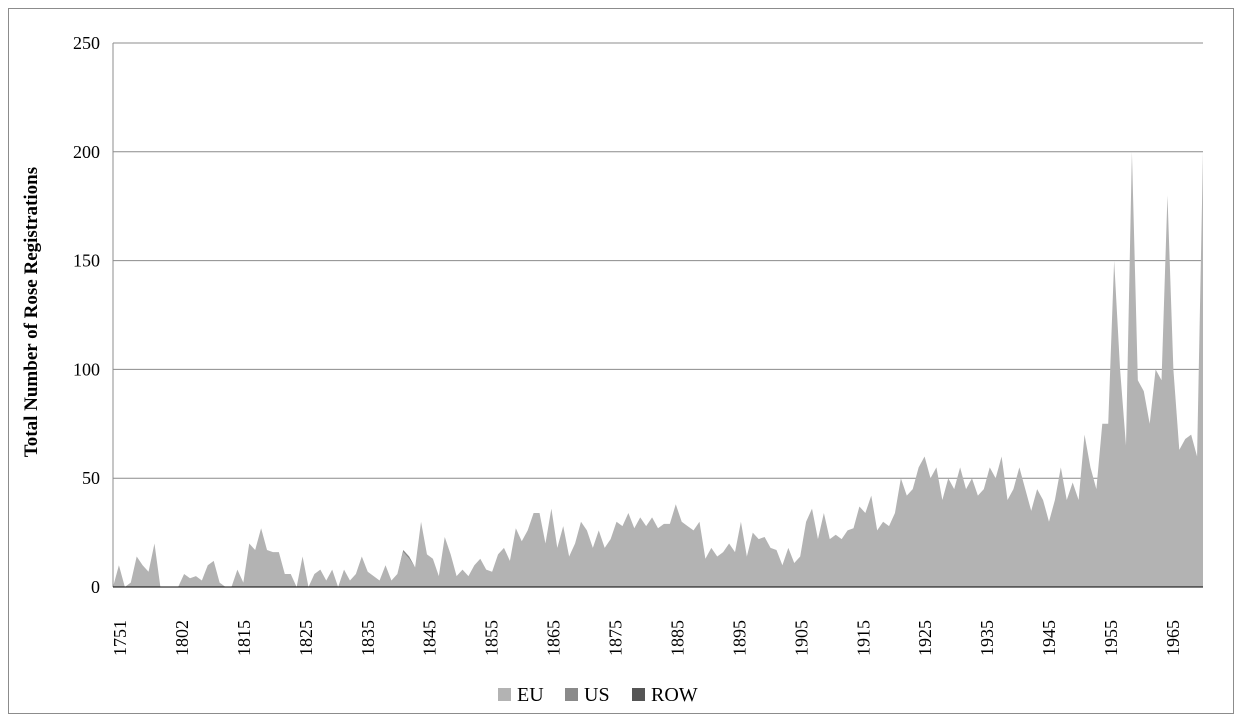 This screenshot has height=719, width=1238. What do you see at coordinates (86, 261) in the screenshot?
I see `y-tick-label: 150` at bounding box center [86, 261].